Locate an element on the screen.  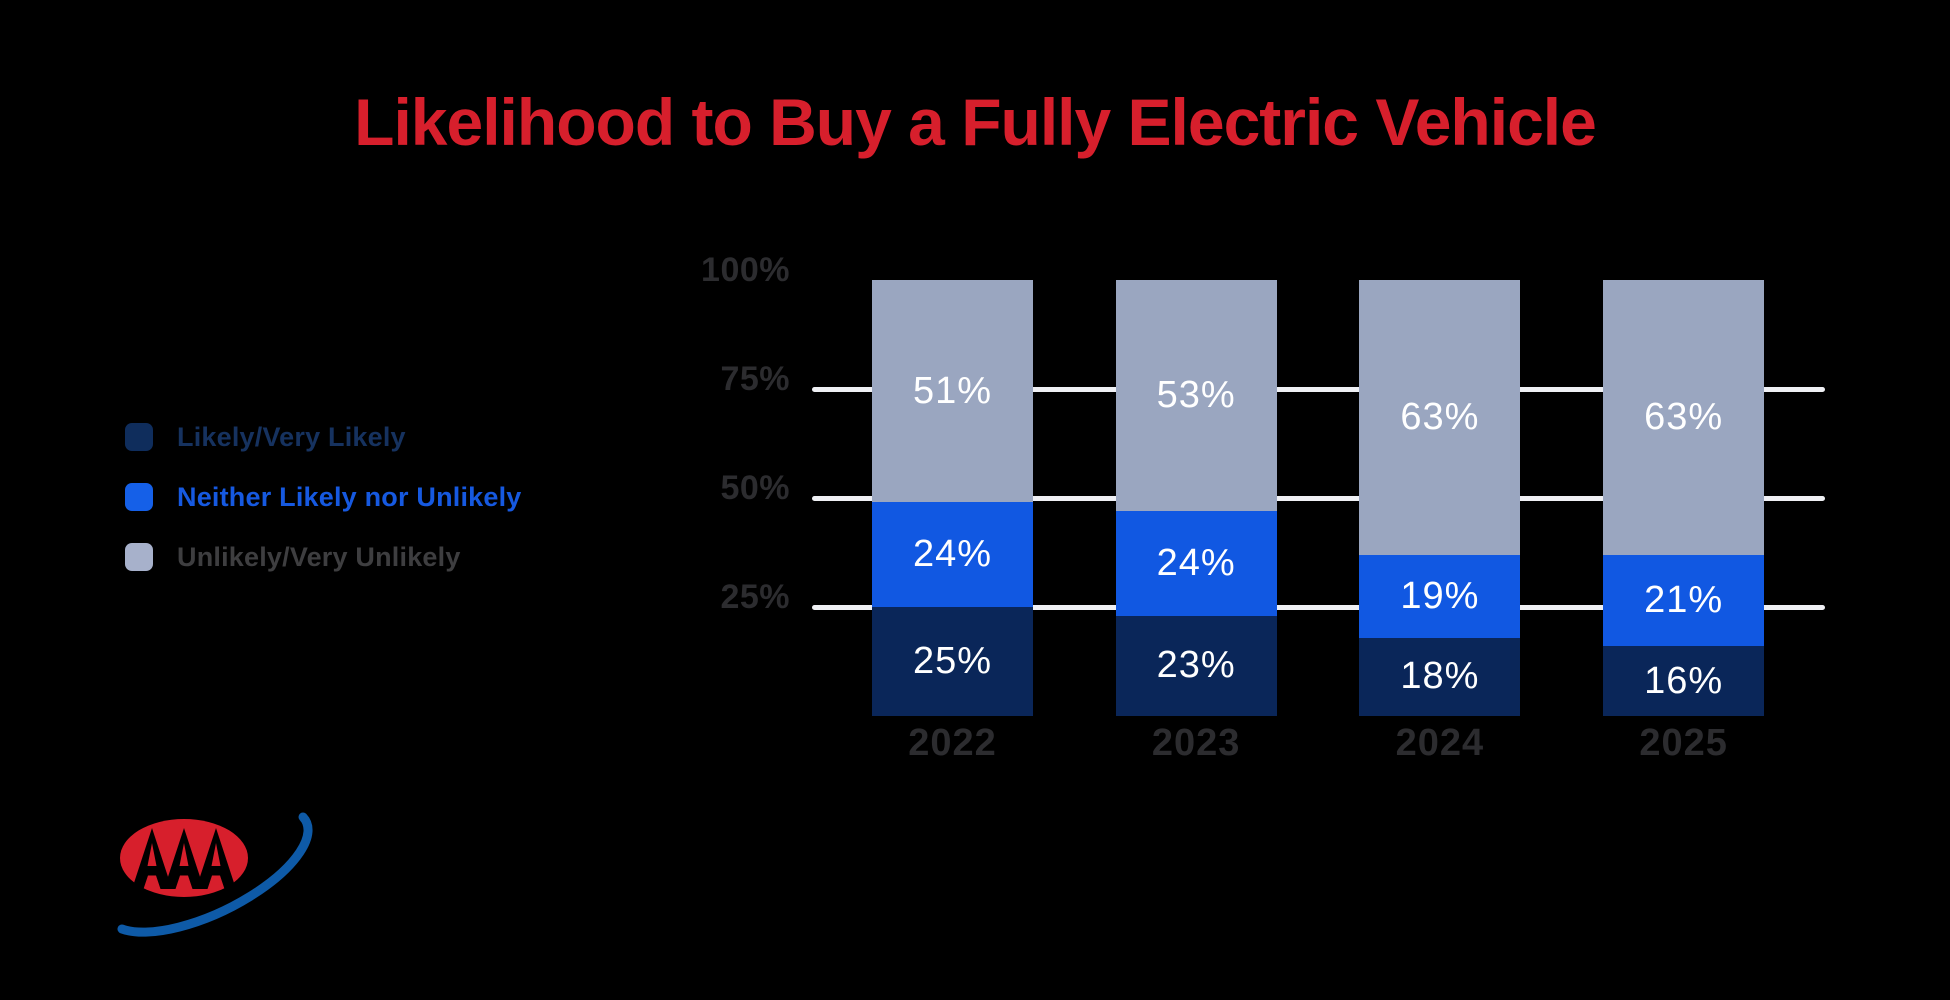
bar-value-label: 21% is located at coordinates (1684, 599).